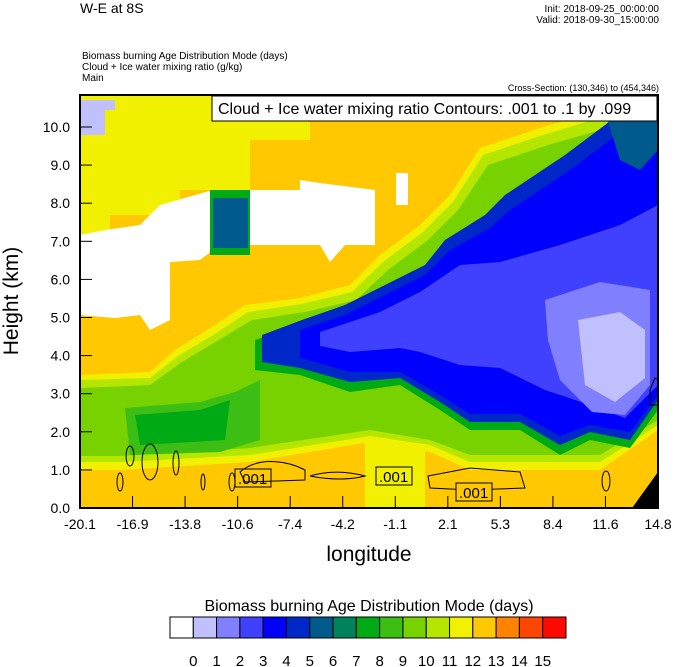  What do you see at coordinates (501, 524) in the screenshot?
I see `x-tick-label: 5.3` at bounding box center [501, 524].